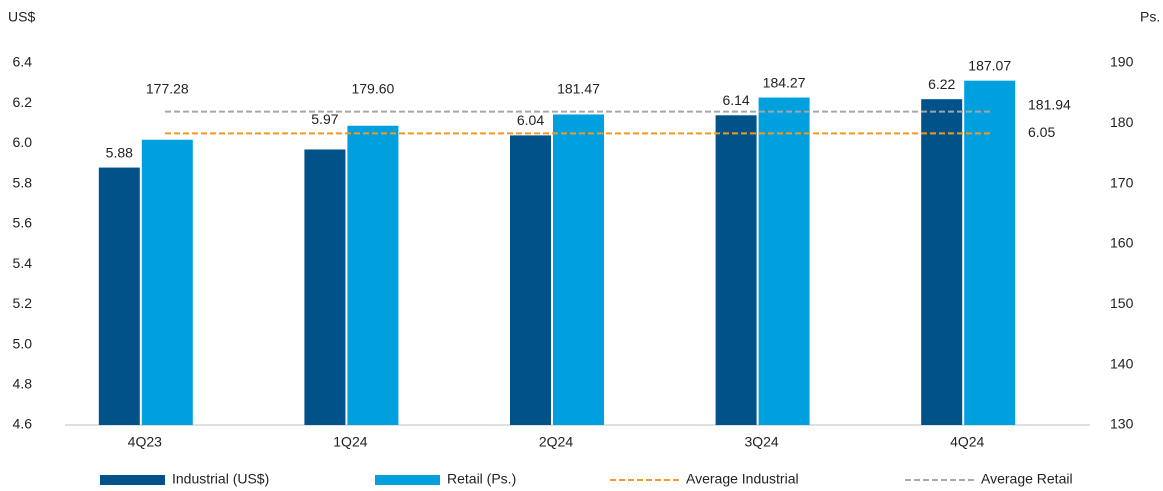 Image resolution: width=1163 pixels, height=491 pixels. What do you see at coordinates (1027, 479) in the screenshot?
I see `legend-label: Average Retail` at bounding box center [1027, 479].